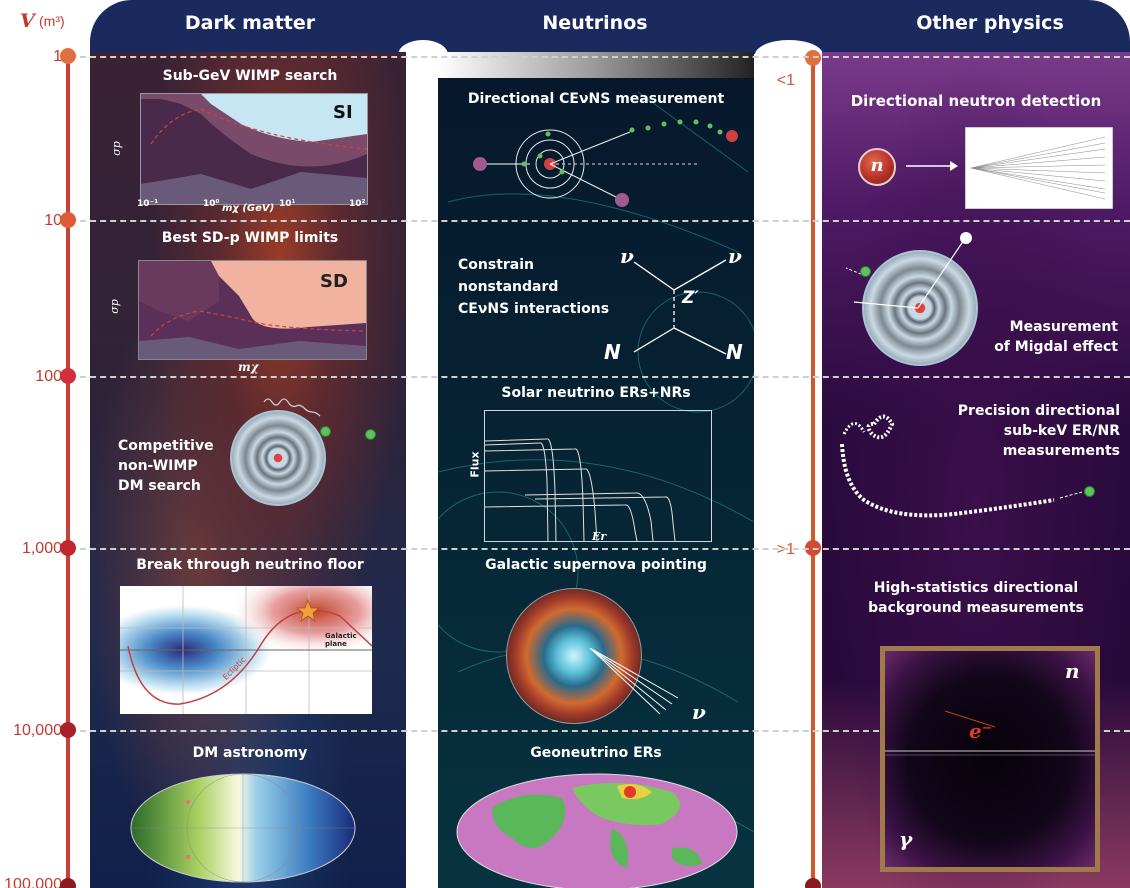  What do you see at coordinates (250, 76) in the screenshot?
I see `wimp-search-title: Sub-GeV WIMP search` at bounding box center [250, 76].